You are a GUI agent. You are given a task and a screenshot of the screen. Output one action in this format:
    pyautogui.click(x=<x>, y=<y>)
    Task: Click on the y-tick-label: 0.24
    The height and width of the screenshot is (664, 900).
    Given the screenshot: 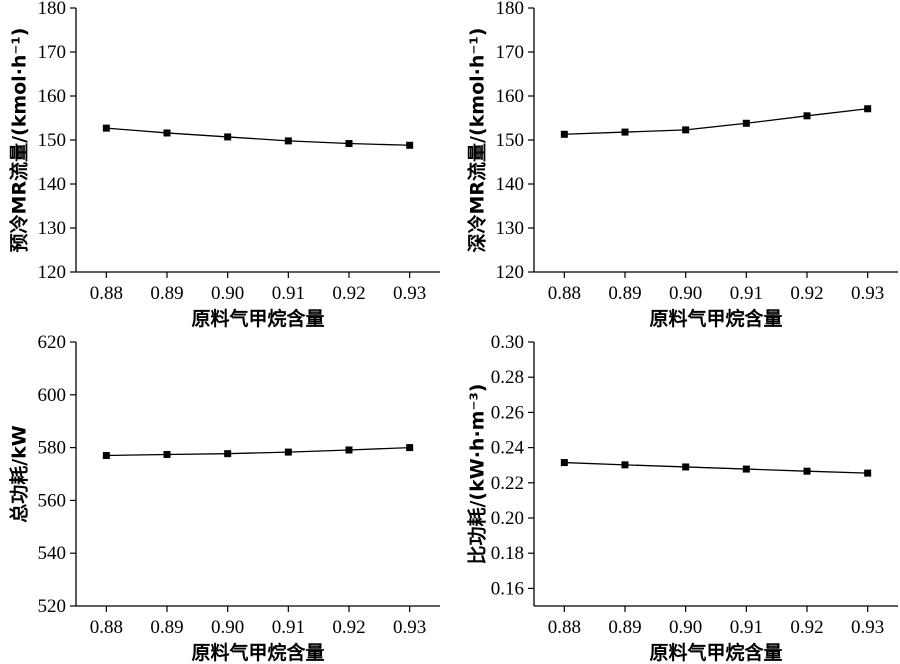 What is the action you would take?
    pyautogui.click(x=508, y=448)
    